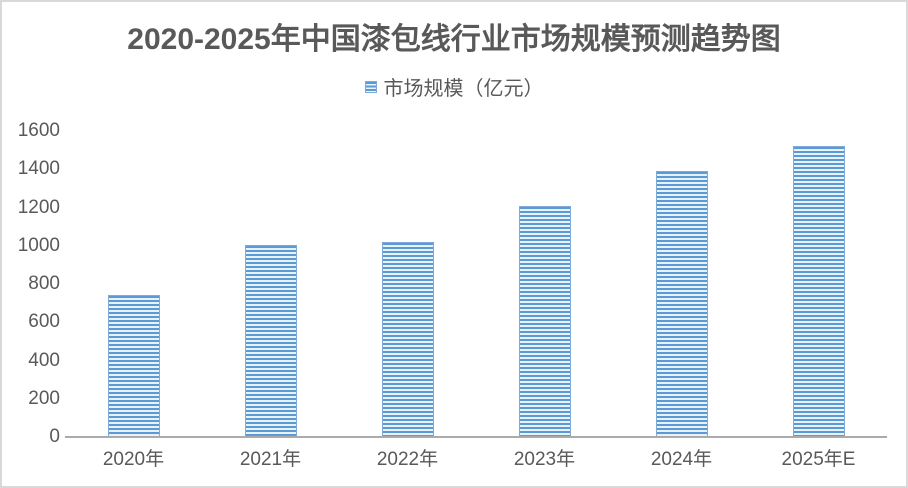  What do you see at coordinates (476, 437) in the screenshot?
I see `x-axis-line` at bounding box center [476, 437].